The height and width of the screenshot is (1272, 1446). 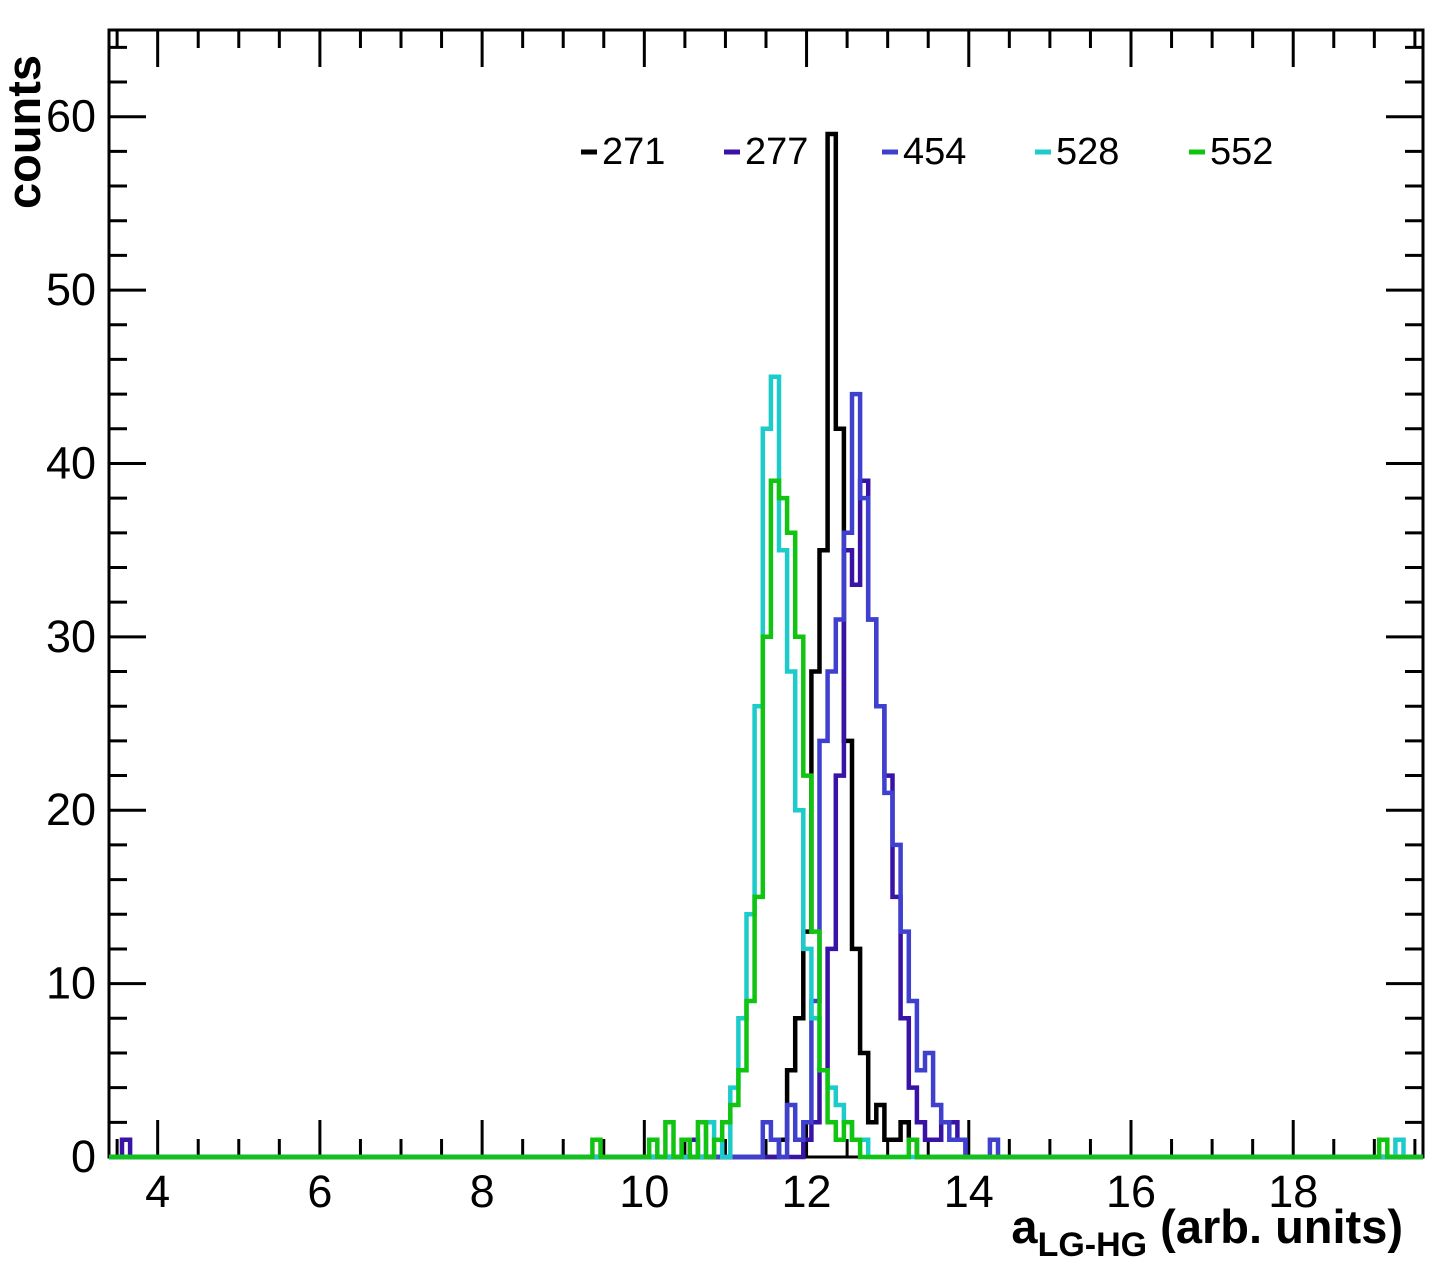 What do you see at coordinates (1024, 1226) in the screenshot?
I see `x-title-main: a` at bounding box center [1024, 1226].